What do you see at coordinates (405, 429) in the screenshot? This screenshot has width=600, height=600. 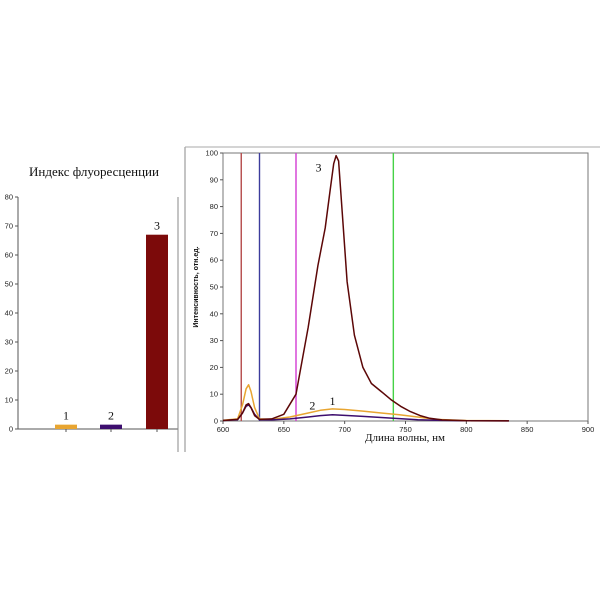 I see `x-tick-label: 750` at bounding box center [405, 429].